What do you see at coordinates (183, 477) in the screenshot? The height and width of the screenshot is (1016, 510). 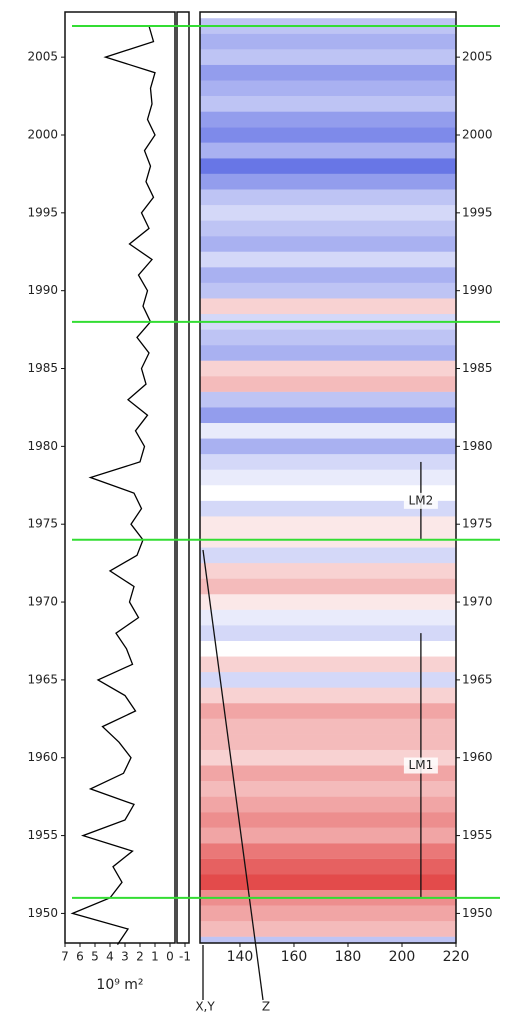 I see `left-strip-frame` at bounding box center [183, 477].